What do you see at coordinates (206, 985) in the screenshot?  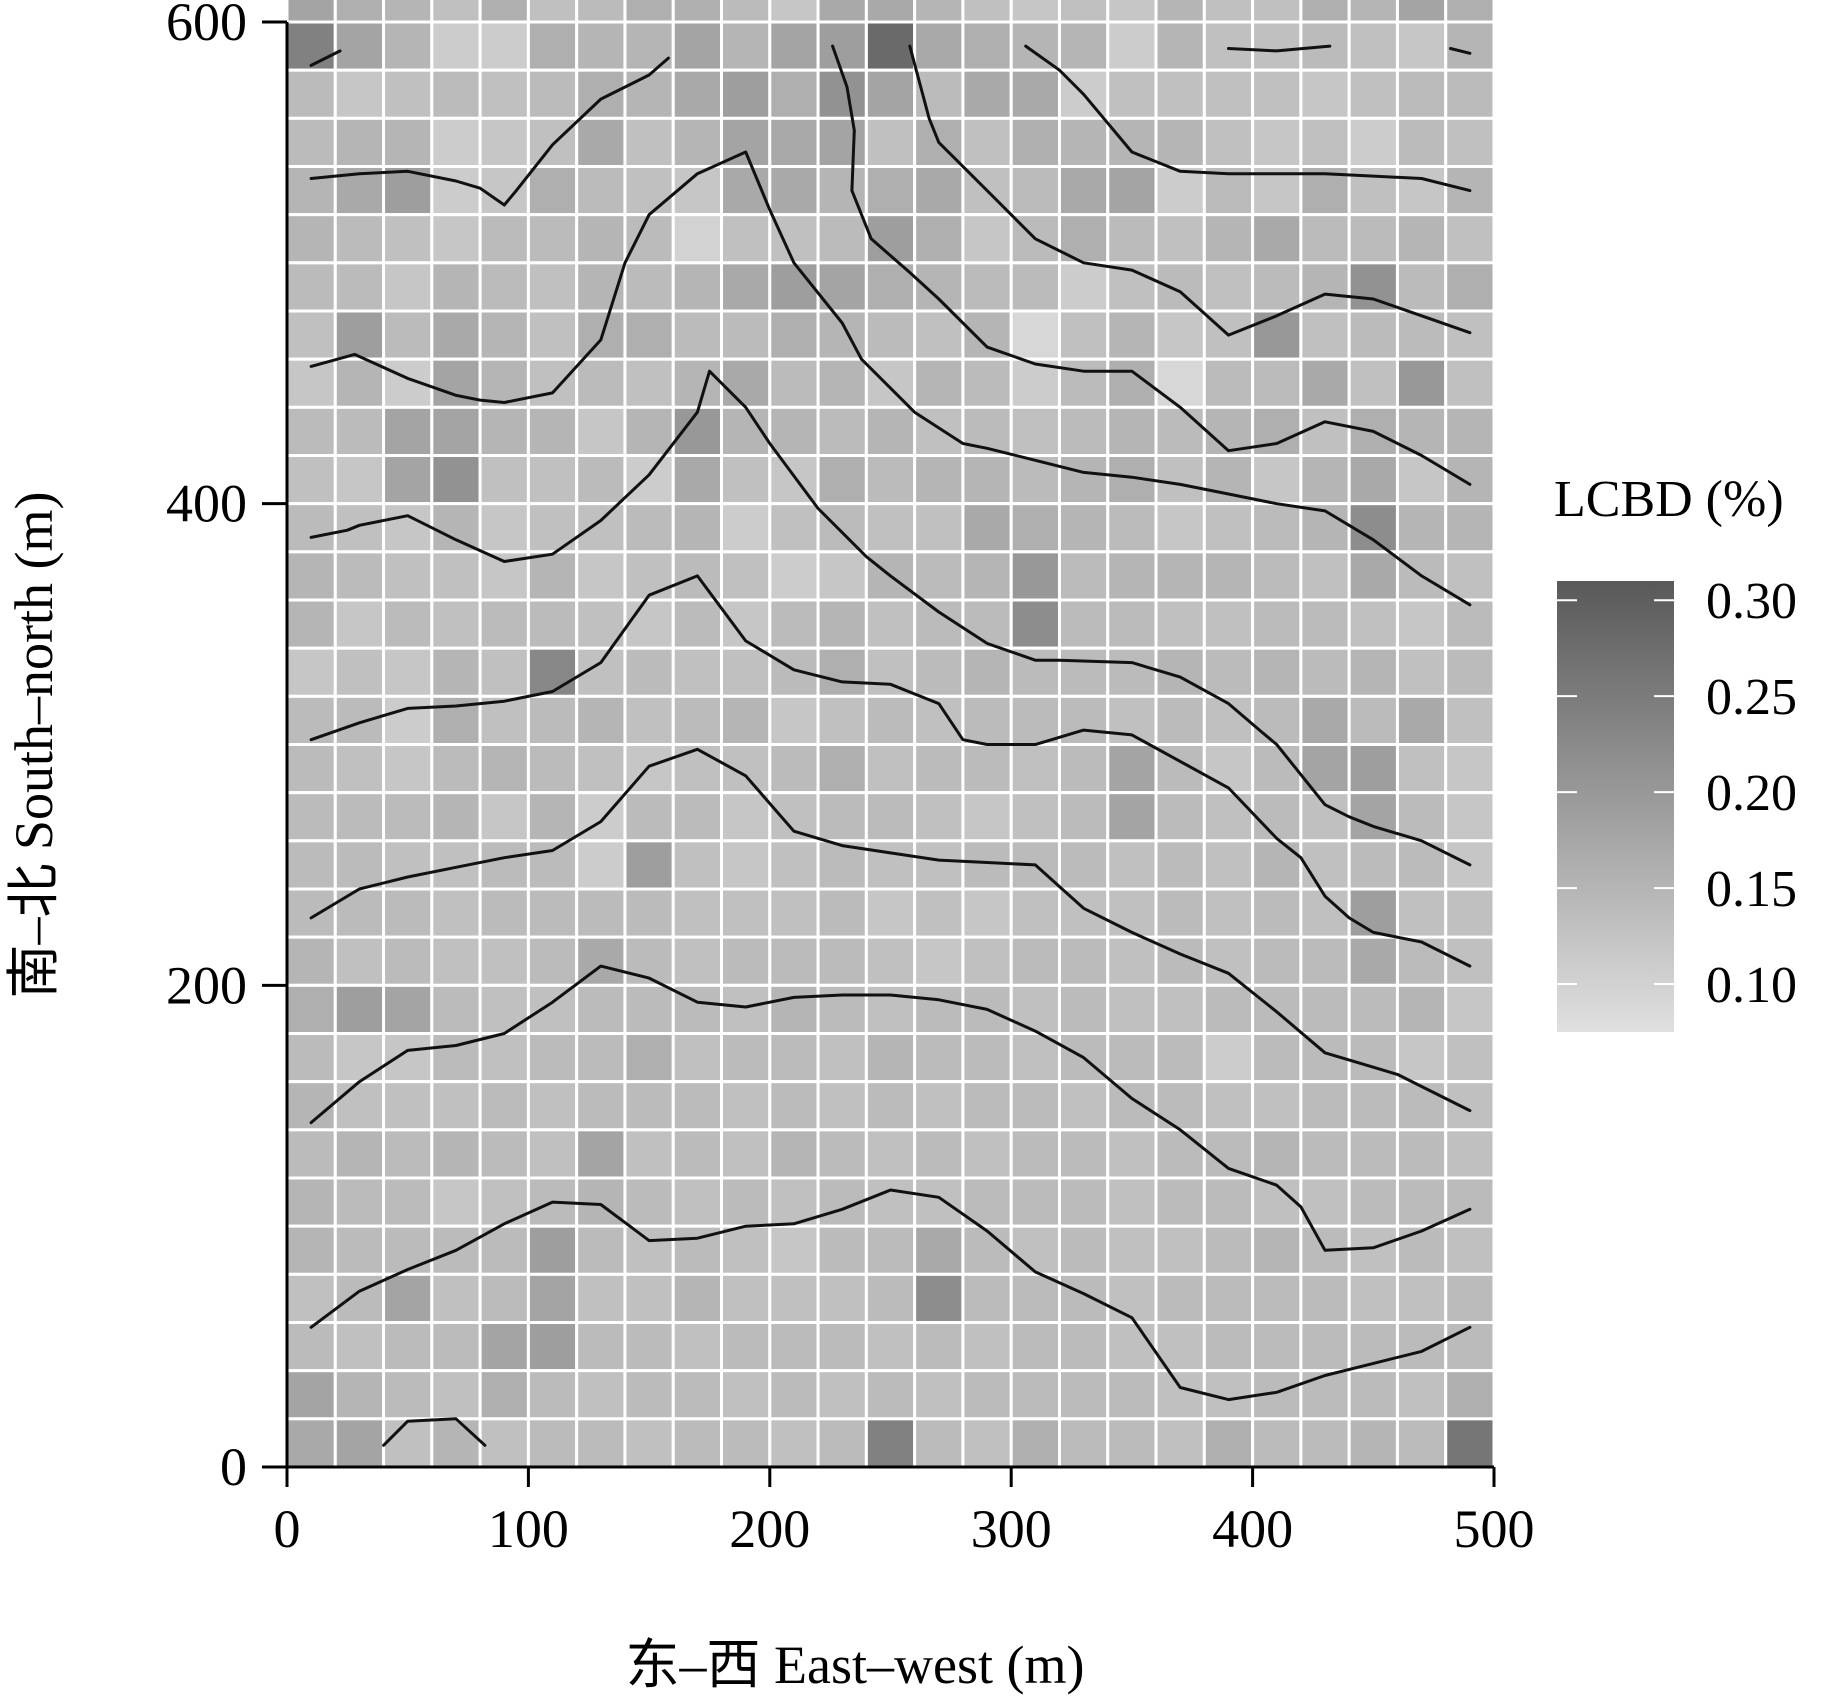 I see `y-tick-label: 200` at bounding box center [206, 985].